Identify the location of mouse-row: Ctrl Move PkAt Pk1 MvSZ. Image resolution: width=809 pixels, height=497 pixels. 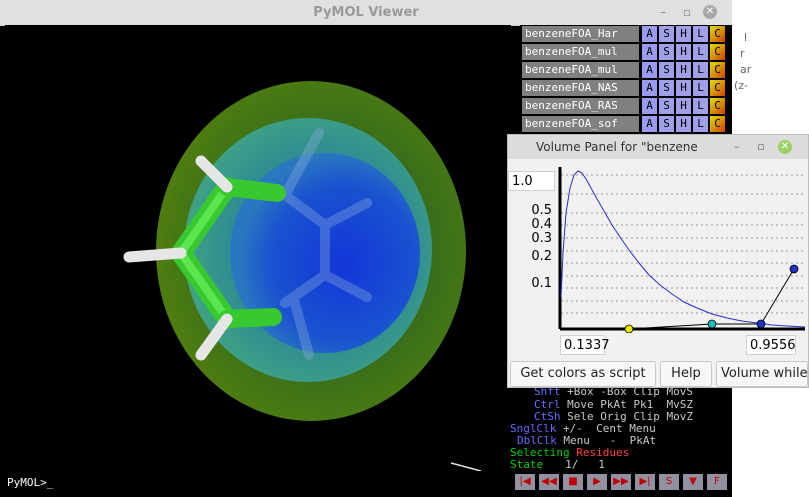
(613, 405).